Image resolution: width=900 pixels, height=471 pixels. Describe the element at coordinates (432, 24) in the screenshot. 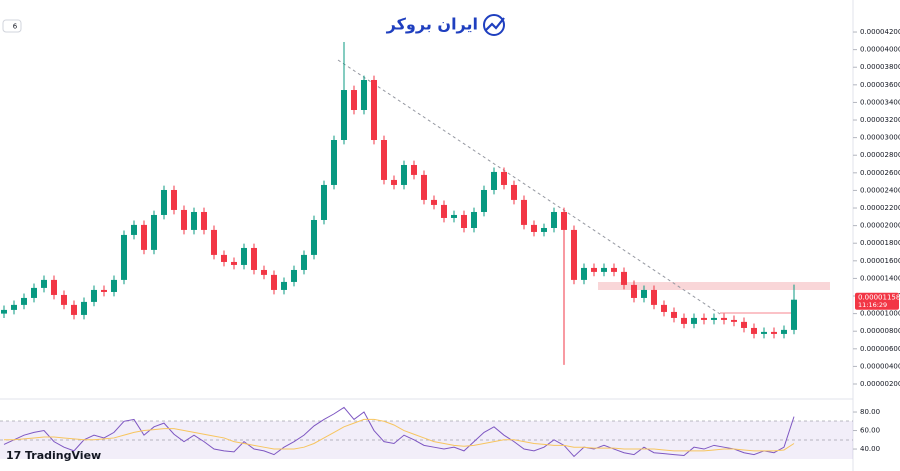

I see `brand-name: ایران بروکر` at that location.